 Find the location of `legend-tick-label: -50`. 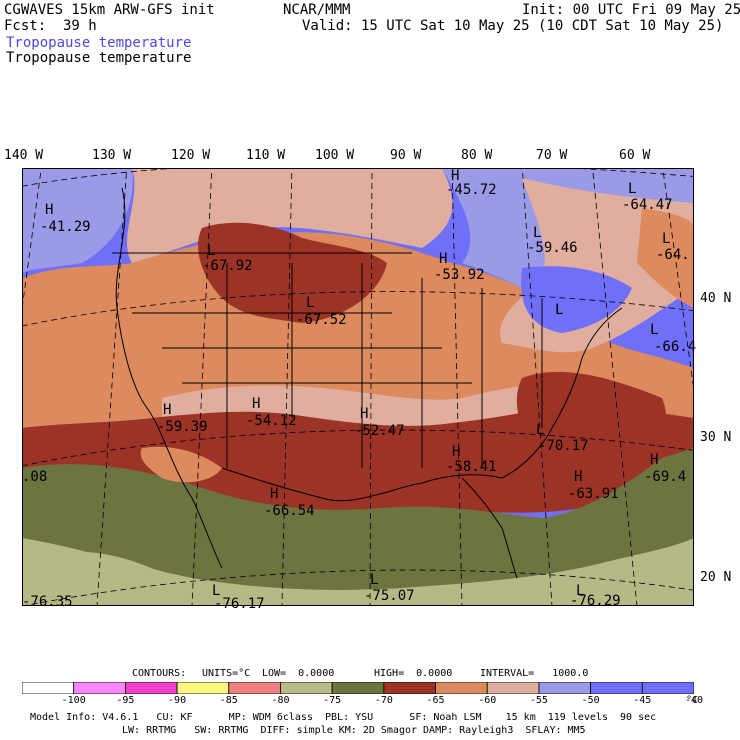

legend-tick-label: -50 is located at coordinates (590, 700).